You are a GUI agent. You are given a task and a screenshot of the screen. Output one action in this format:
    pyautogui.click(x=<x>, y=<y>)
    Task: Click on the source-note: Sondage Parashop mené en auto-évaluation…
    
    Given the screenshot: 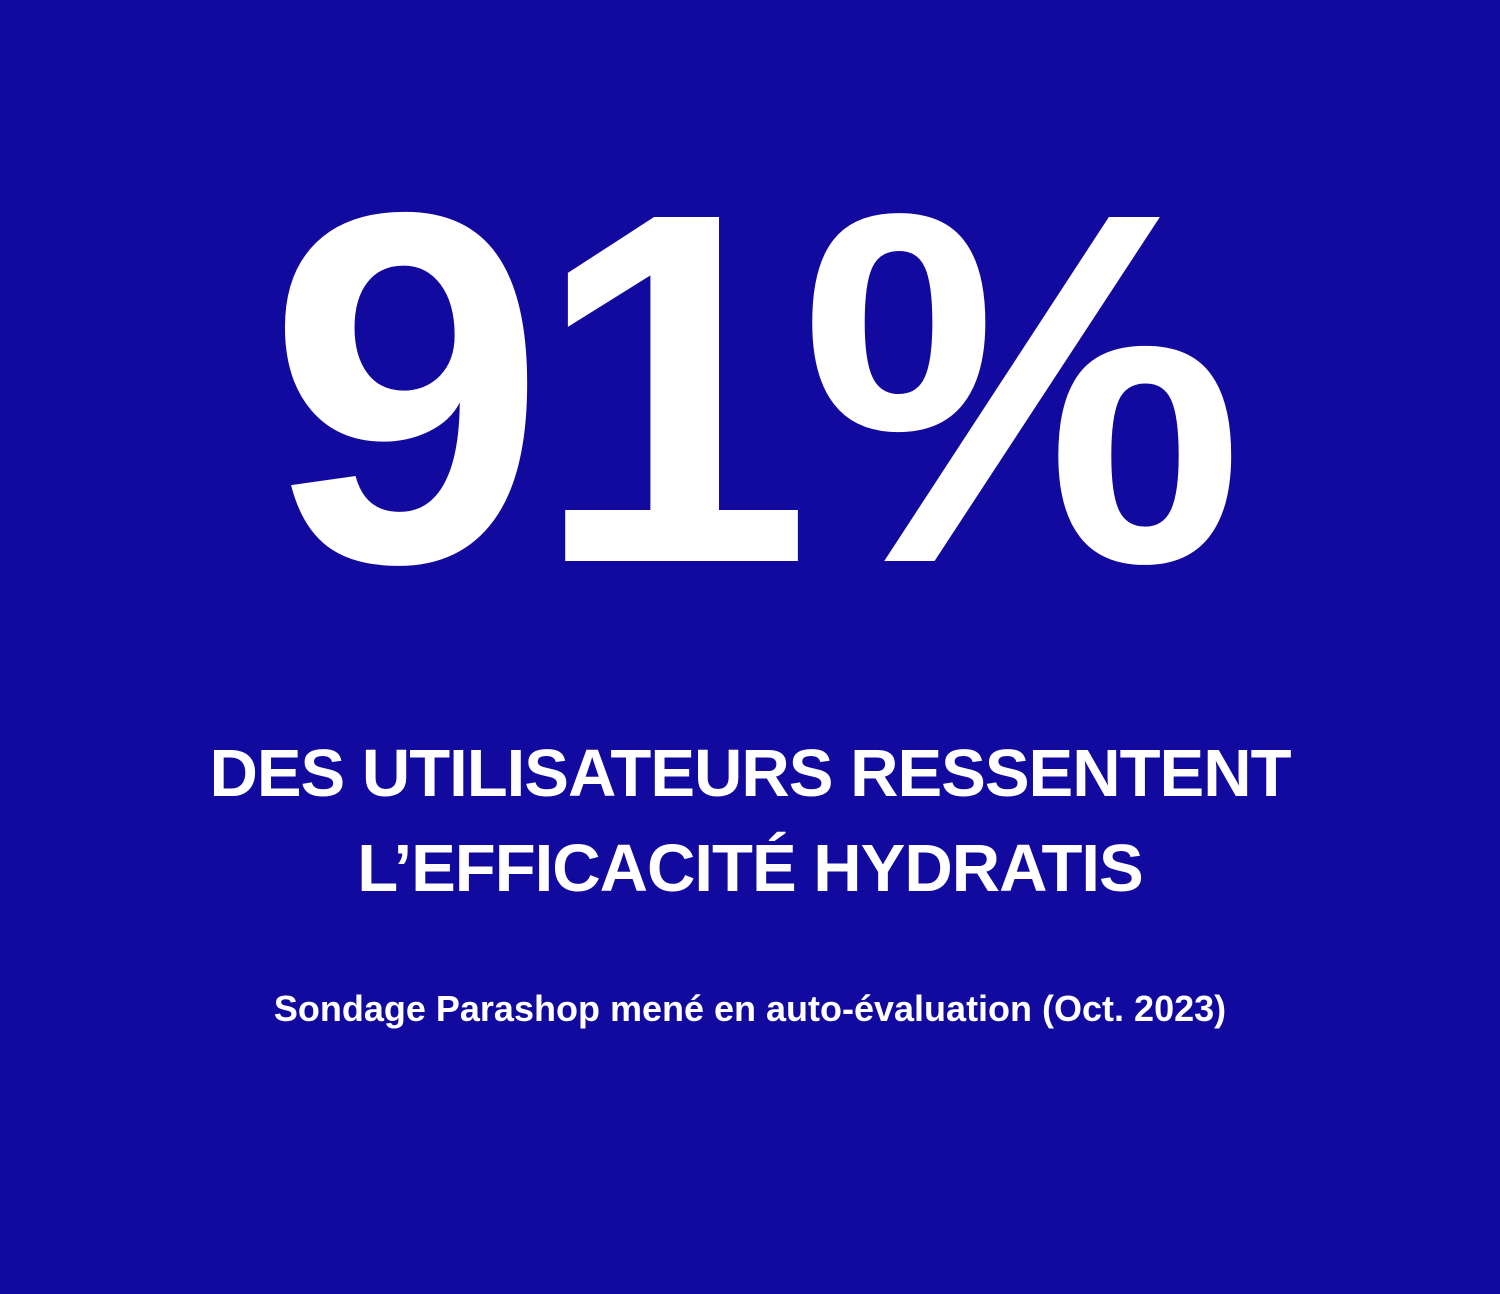 What is the action you would take?
    pyautogui.click(x=750, y=1009)
    